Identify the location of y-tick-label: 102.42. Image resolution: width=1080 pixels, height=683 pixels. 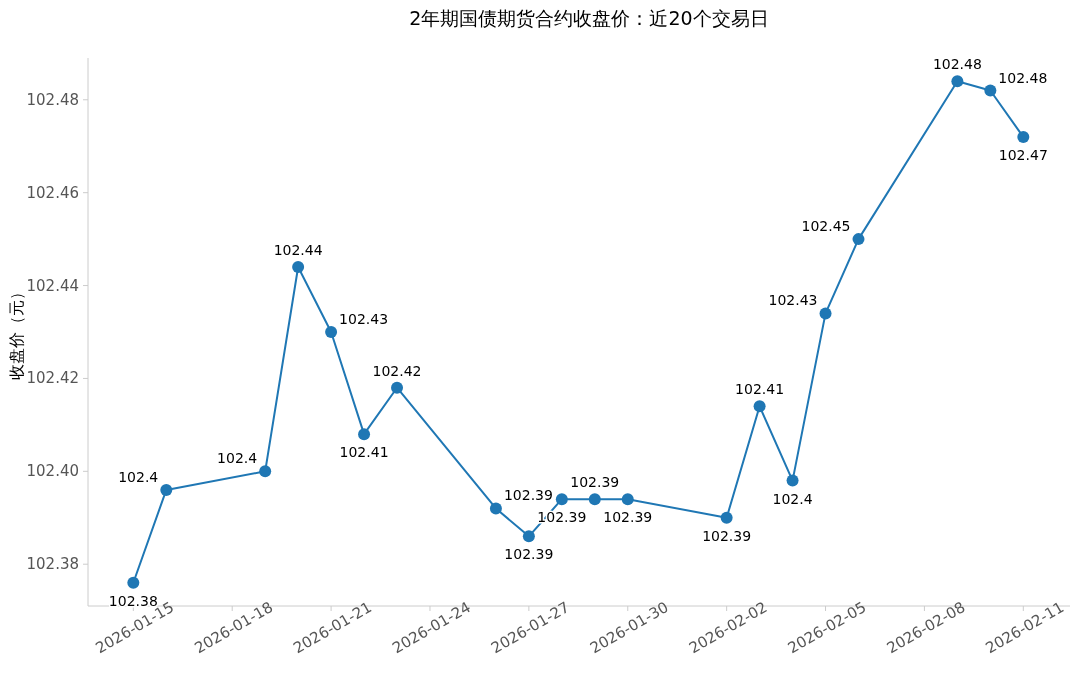
(52, 378).